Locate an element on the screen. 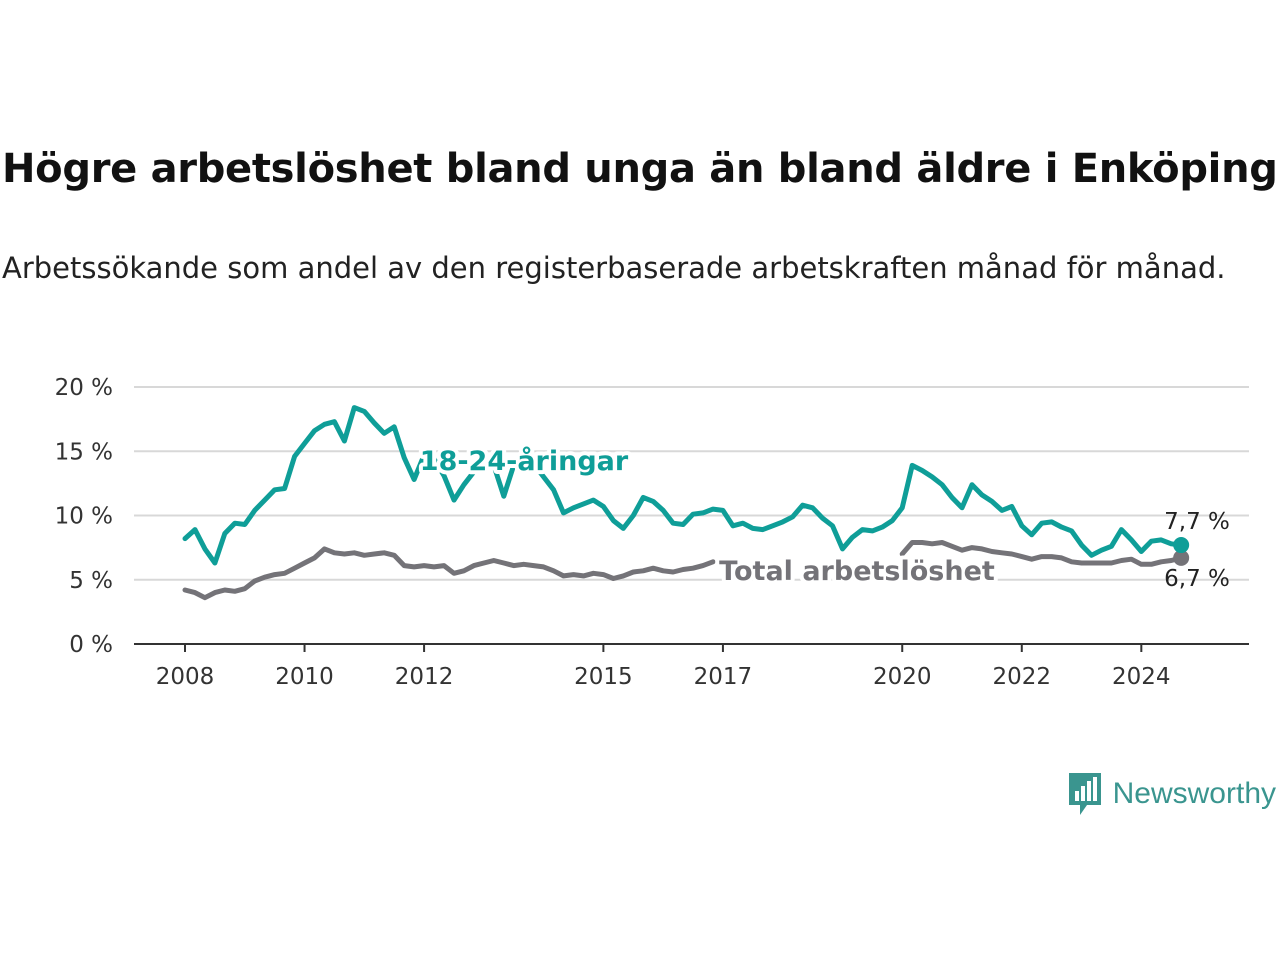 The image size is (1280, 960). brand-name: Newsworthy is located at coordinates (1194, 793).